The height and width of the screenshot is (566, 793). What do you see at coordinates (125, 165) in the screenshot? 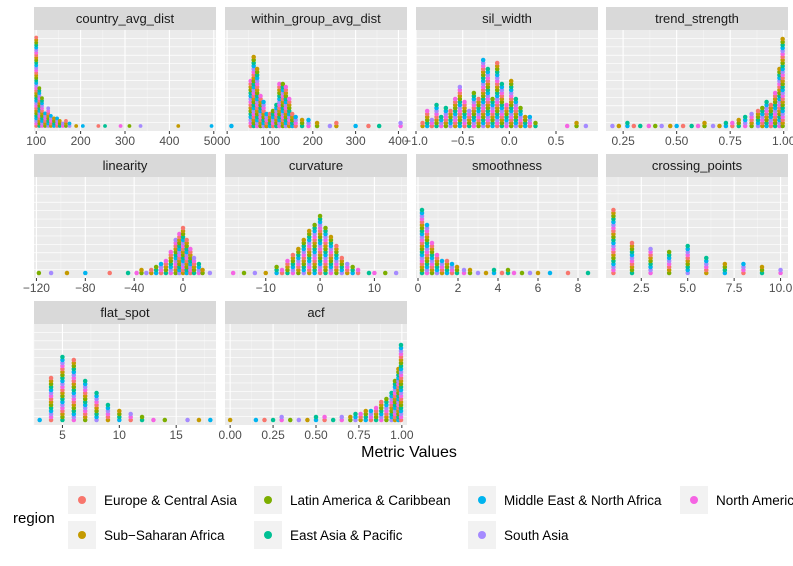
I see `facet-strip-label: linearity` at bounding box center [125, 165].